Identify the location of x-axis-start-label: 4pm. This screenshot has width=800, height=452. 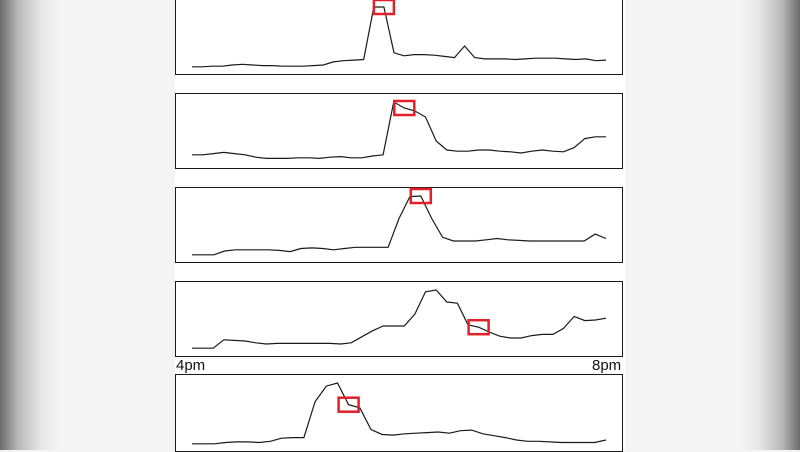
(191, 365).